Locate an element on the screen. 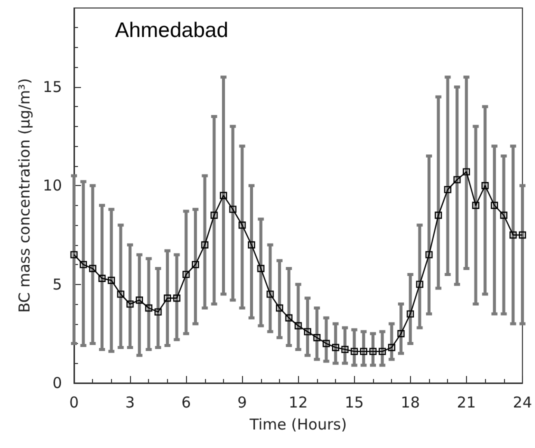 This screenshot has width=535, height=448. annotation: Ahmedabad is located at coordinates (171, 30).